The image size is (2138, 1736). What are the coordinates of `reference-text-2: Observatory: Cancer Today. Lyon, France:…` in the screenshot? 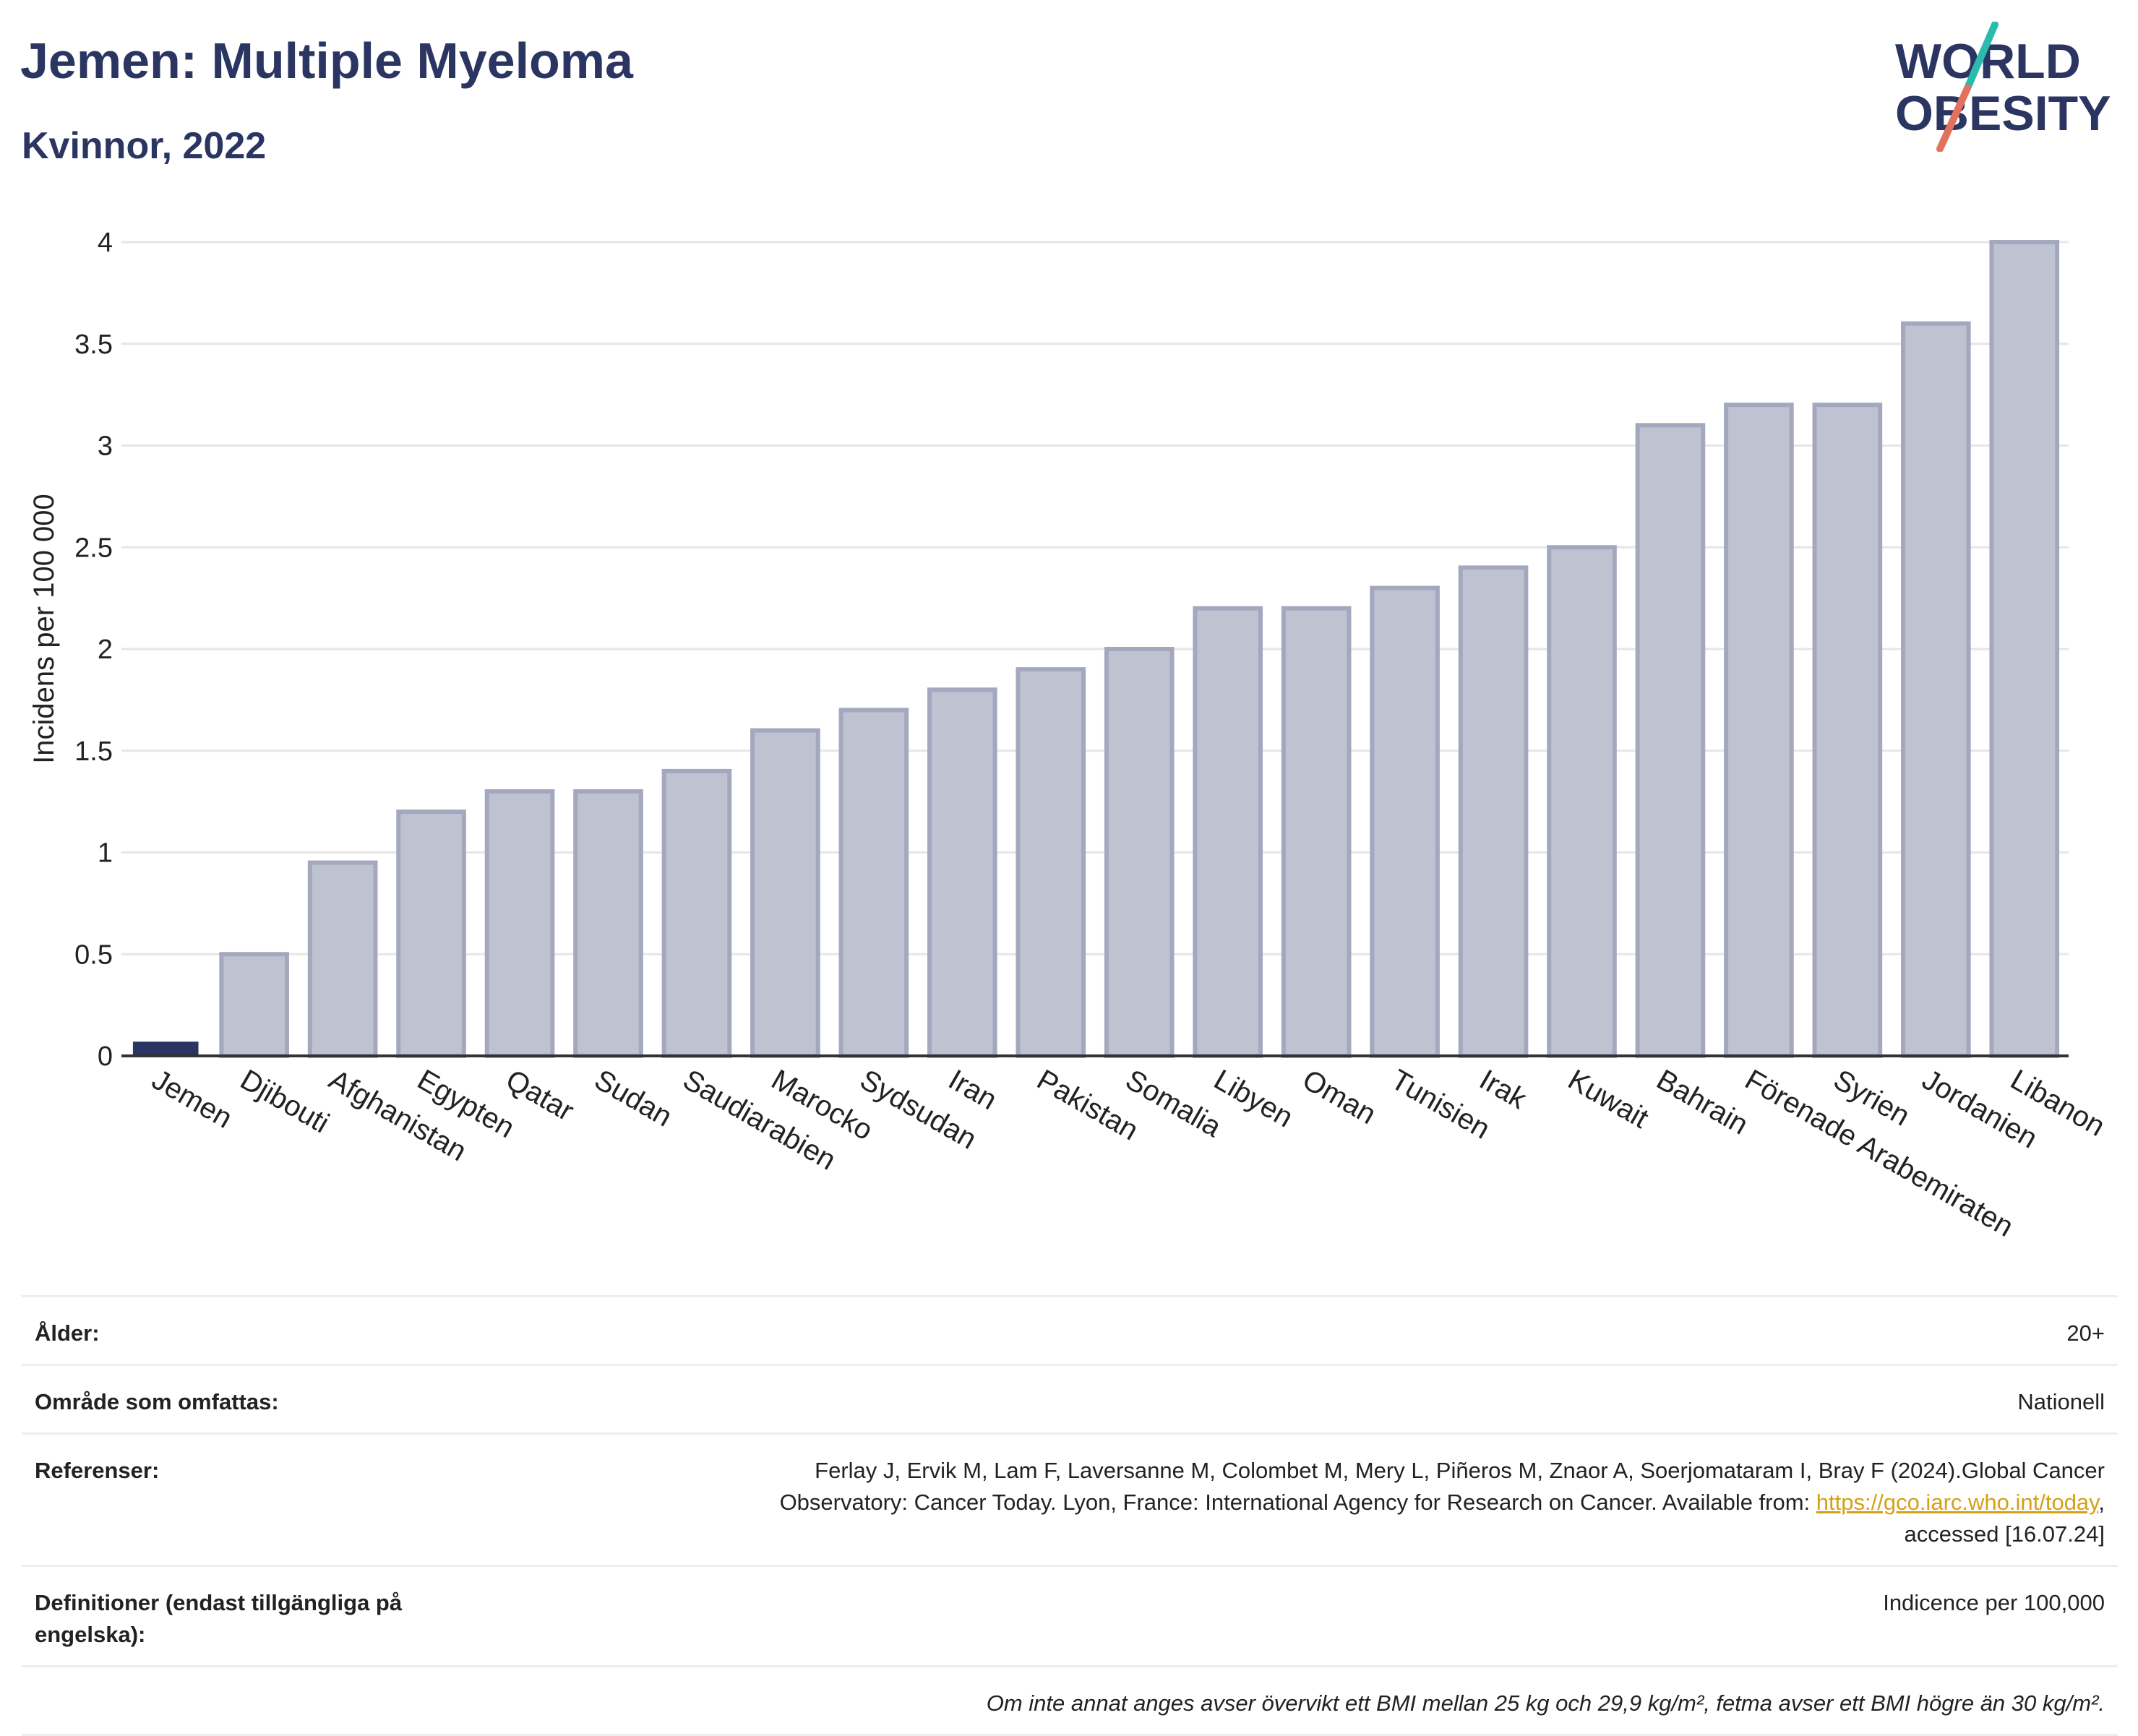 It's located at (1297, 1502).